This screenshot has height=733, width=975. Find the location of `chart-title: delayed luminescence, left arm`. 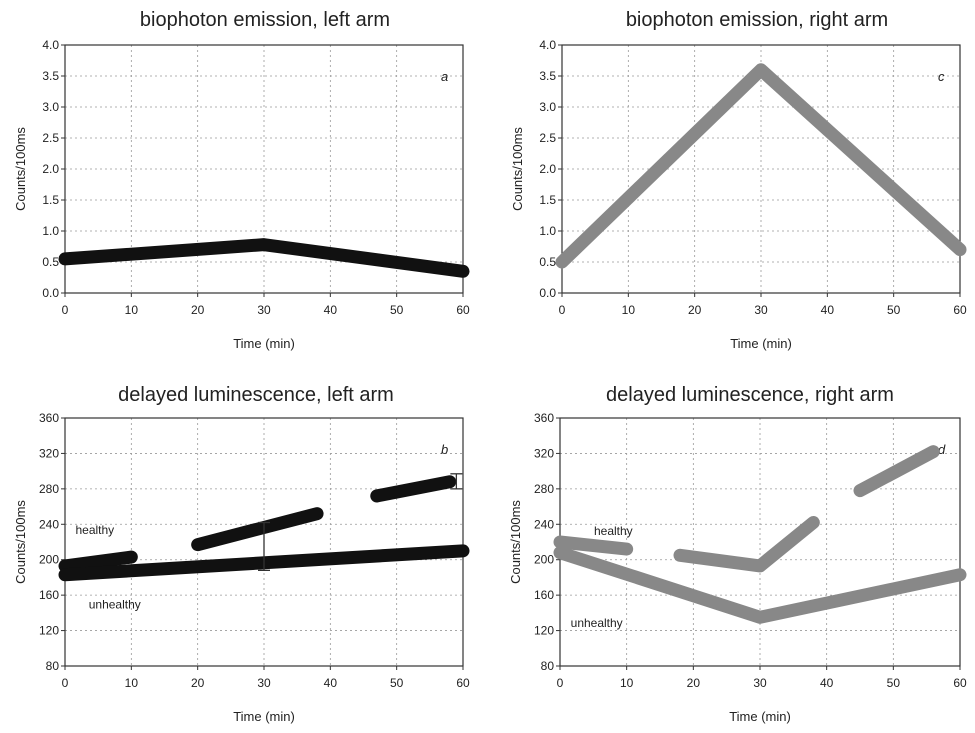

chart-title: delayed luminescence, left arm is located at coordinates (256, 395).